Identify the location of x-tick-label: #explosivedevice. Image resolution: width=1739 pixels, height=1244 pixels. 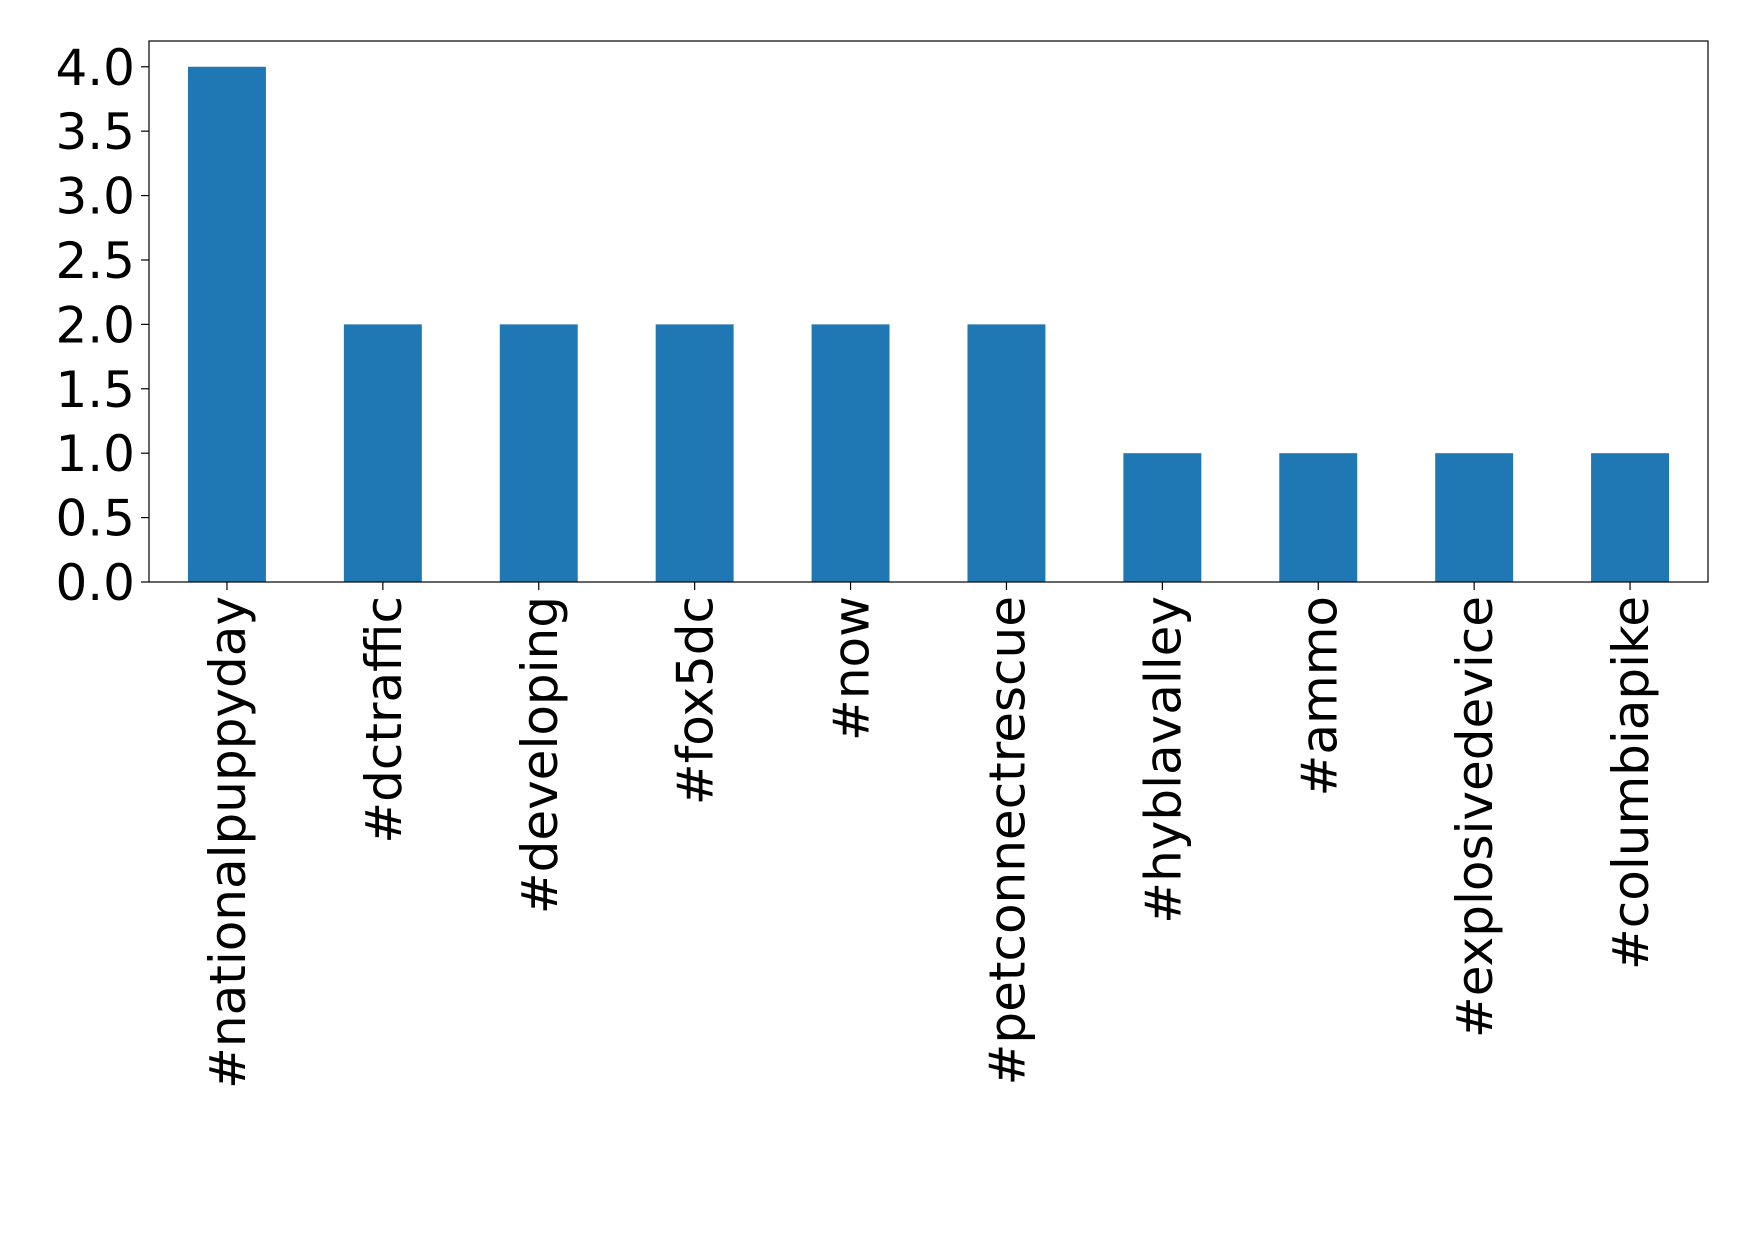
(1475, 817).